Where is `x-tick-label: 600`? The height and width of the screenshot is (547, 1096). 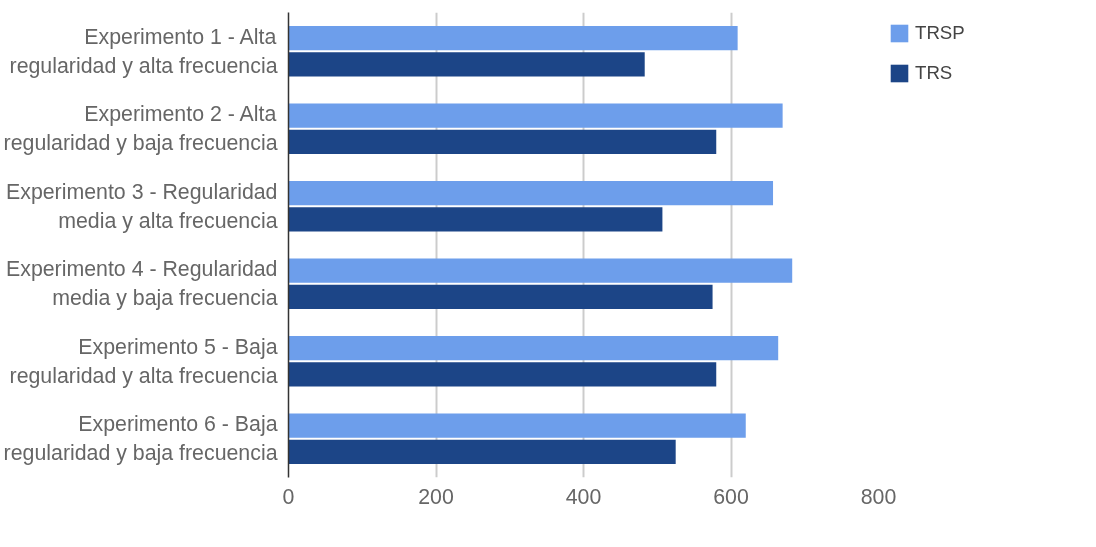
x-tick-label: 600 is located at coordinates (731, 496).